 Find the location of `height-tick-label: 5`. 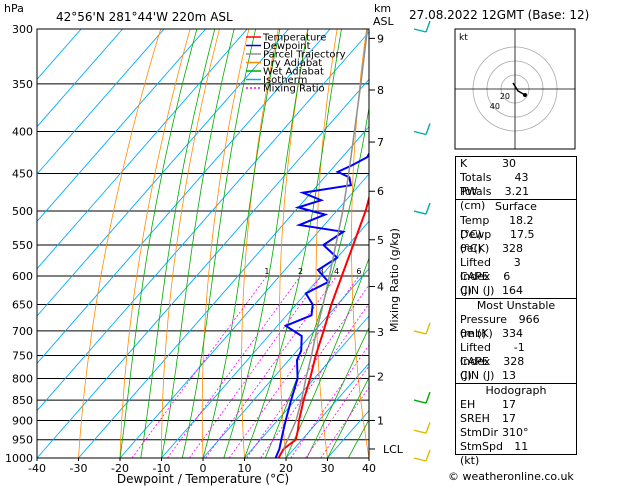

height-tick-label: 5 is located at coordinates (380, 240).